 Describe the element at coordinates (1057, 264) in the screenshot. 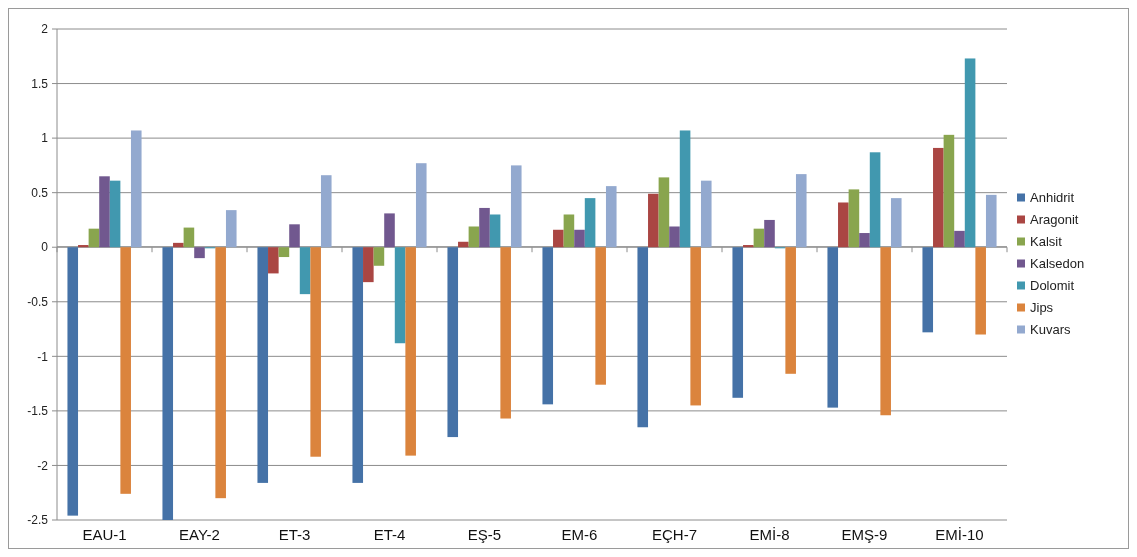

I see `legend-label: Kalsedon` at that location.